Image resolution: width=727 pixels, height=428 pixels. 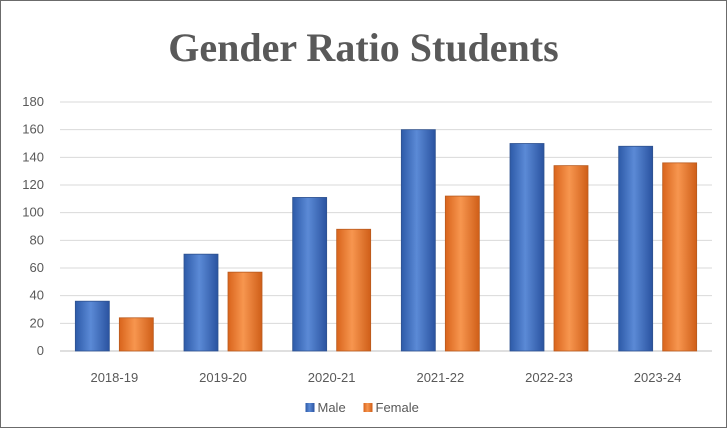 I want to click on y-tick-label: 0, so click(x=40, y=350).